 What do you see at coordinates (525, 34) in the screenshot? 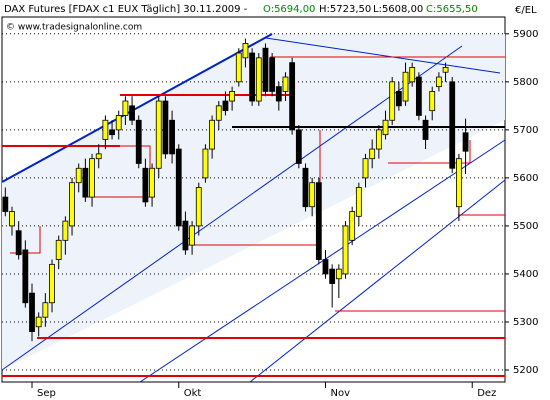
I see `y-tick-label: 5900` at bounding box center [525, 34].